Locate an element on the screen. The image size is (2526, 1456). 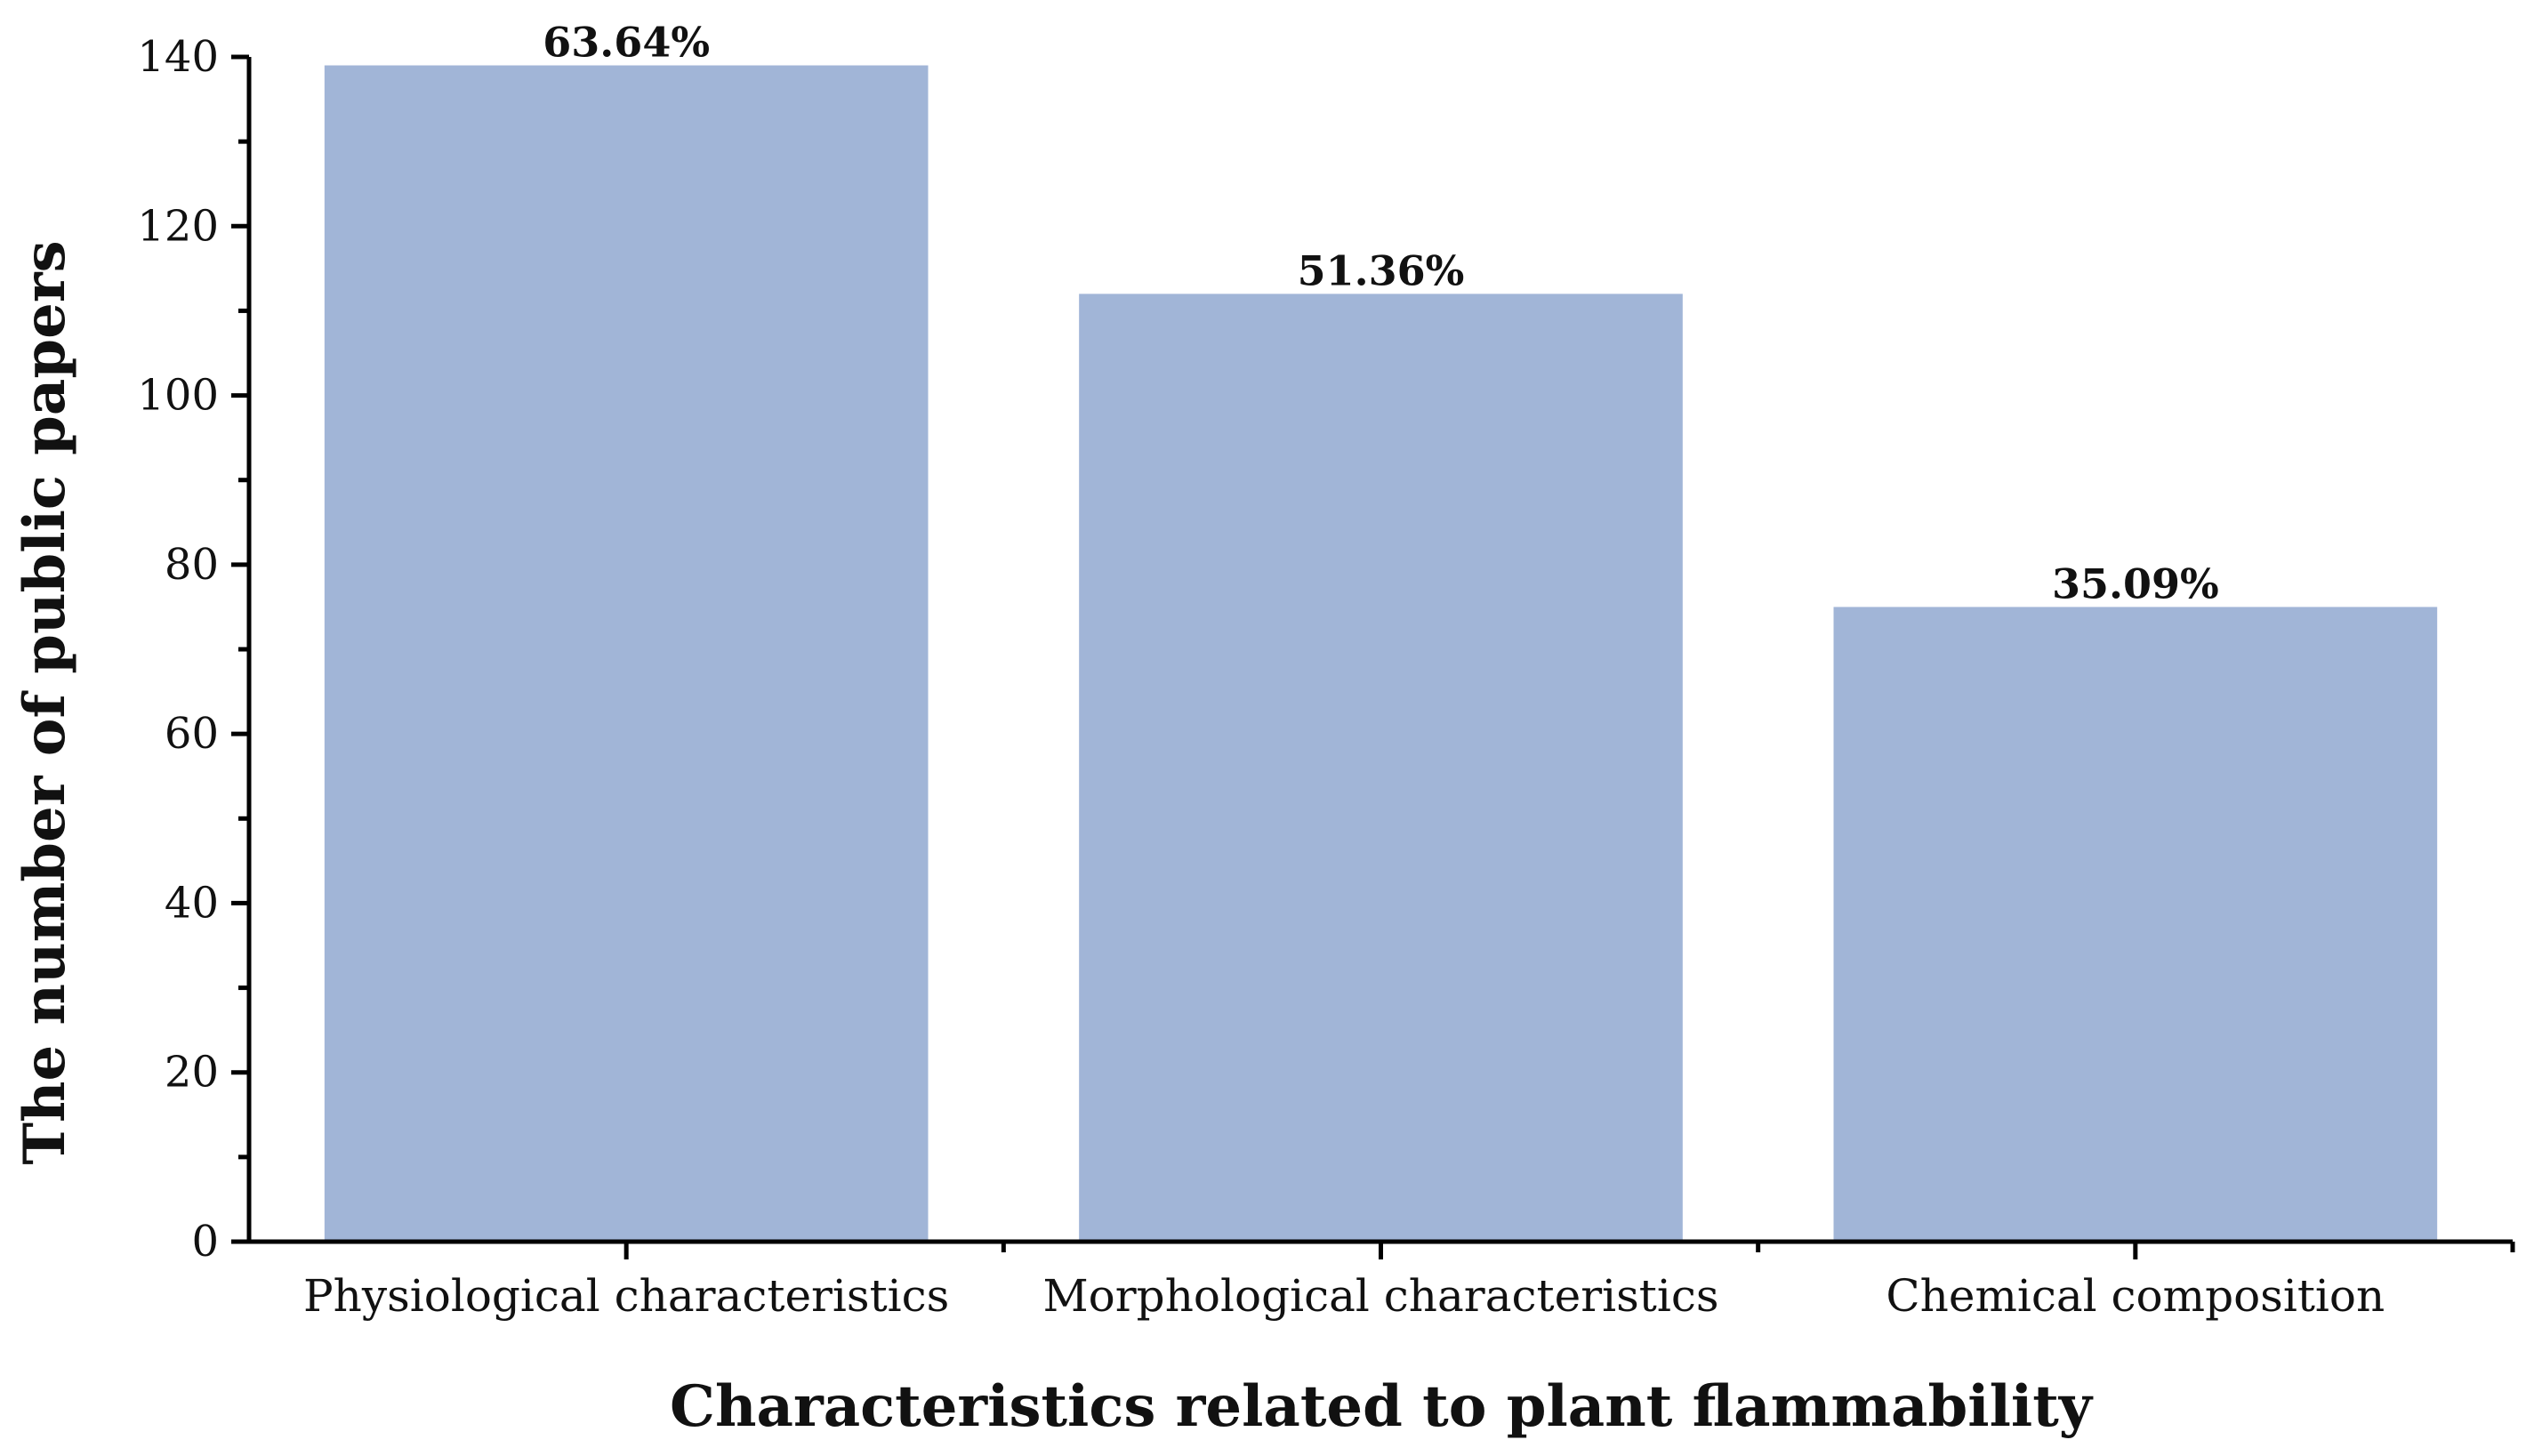
y-tick-label-20: 20 is located at coordinates (192, 1073).